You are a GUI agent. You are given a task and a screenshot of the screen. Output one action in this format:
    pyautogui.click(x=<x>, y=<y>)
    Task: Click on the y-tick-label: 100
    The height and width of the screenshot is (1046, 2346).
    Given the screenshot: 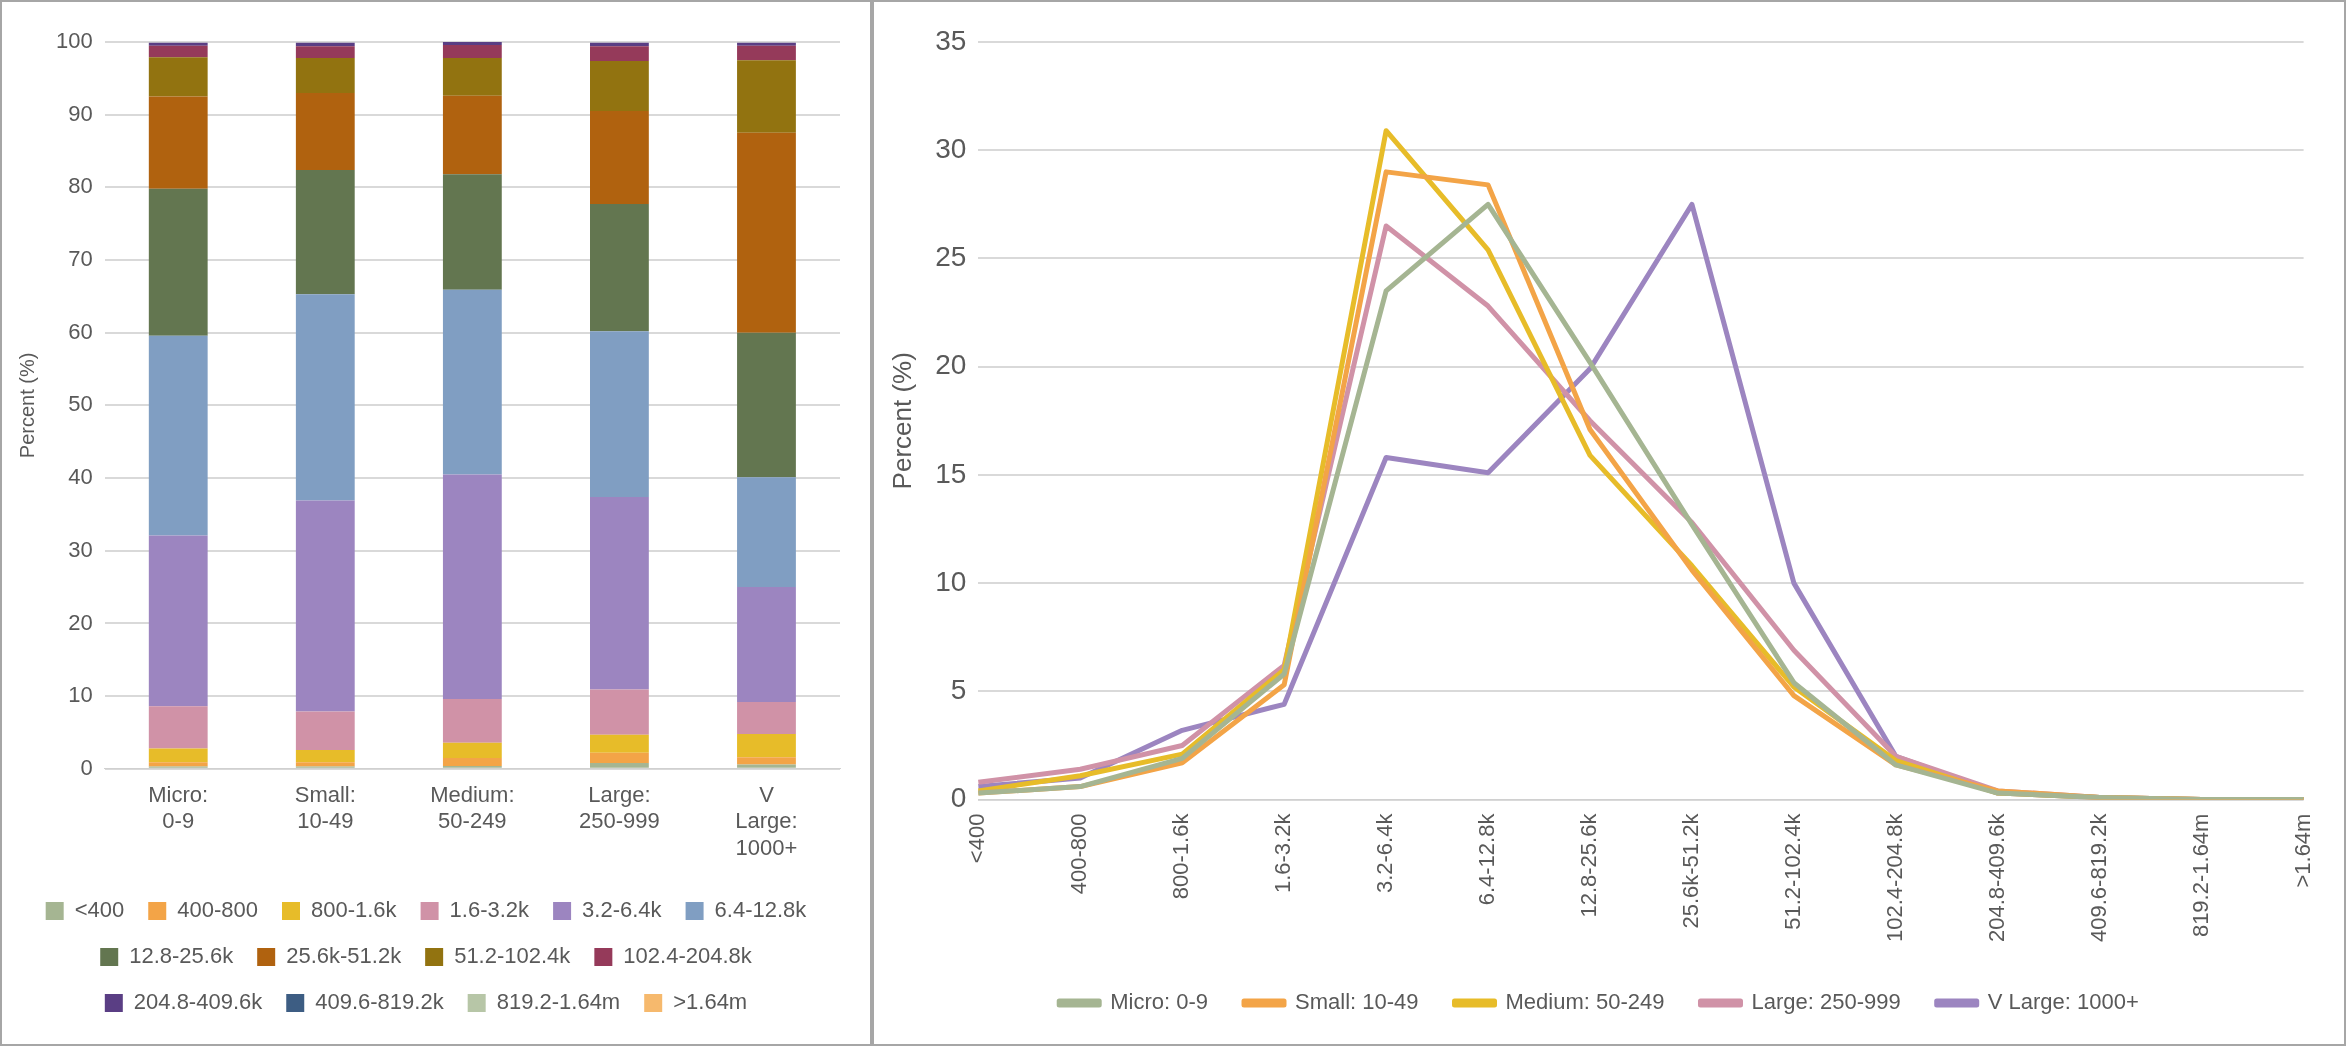 What is the action you would take?
    pyautogui.click(x=74, y=41)
    